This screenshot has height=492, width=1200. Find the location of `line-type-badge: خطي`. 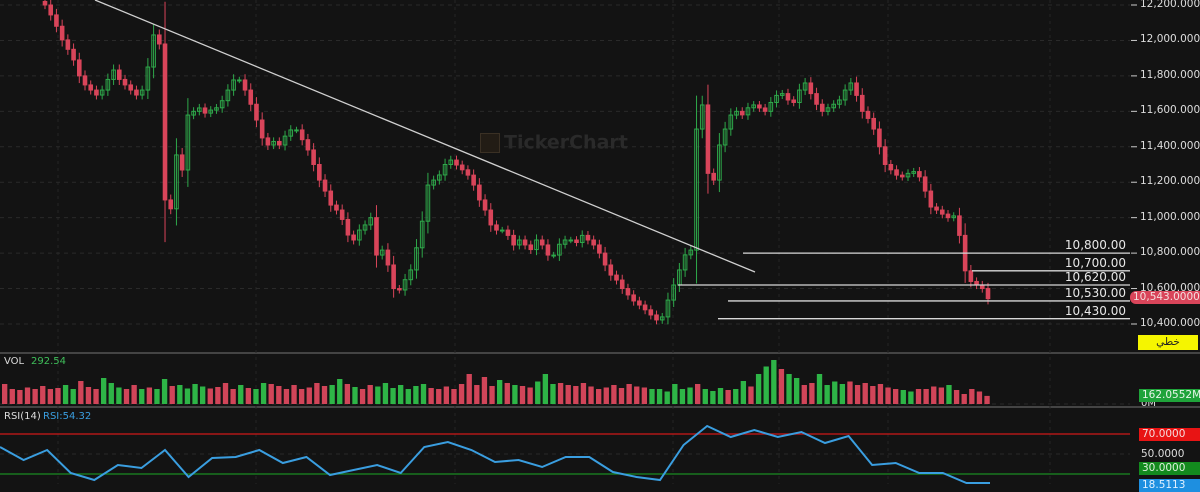

line-type-badge: خطي is located at coordinates (1168, 342).